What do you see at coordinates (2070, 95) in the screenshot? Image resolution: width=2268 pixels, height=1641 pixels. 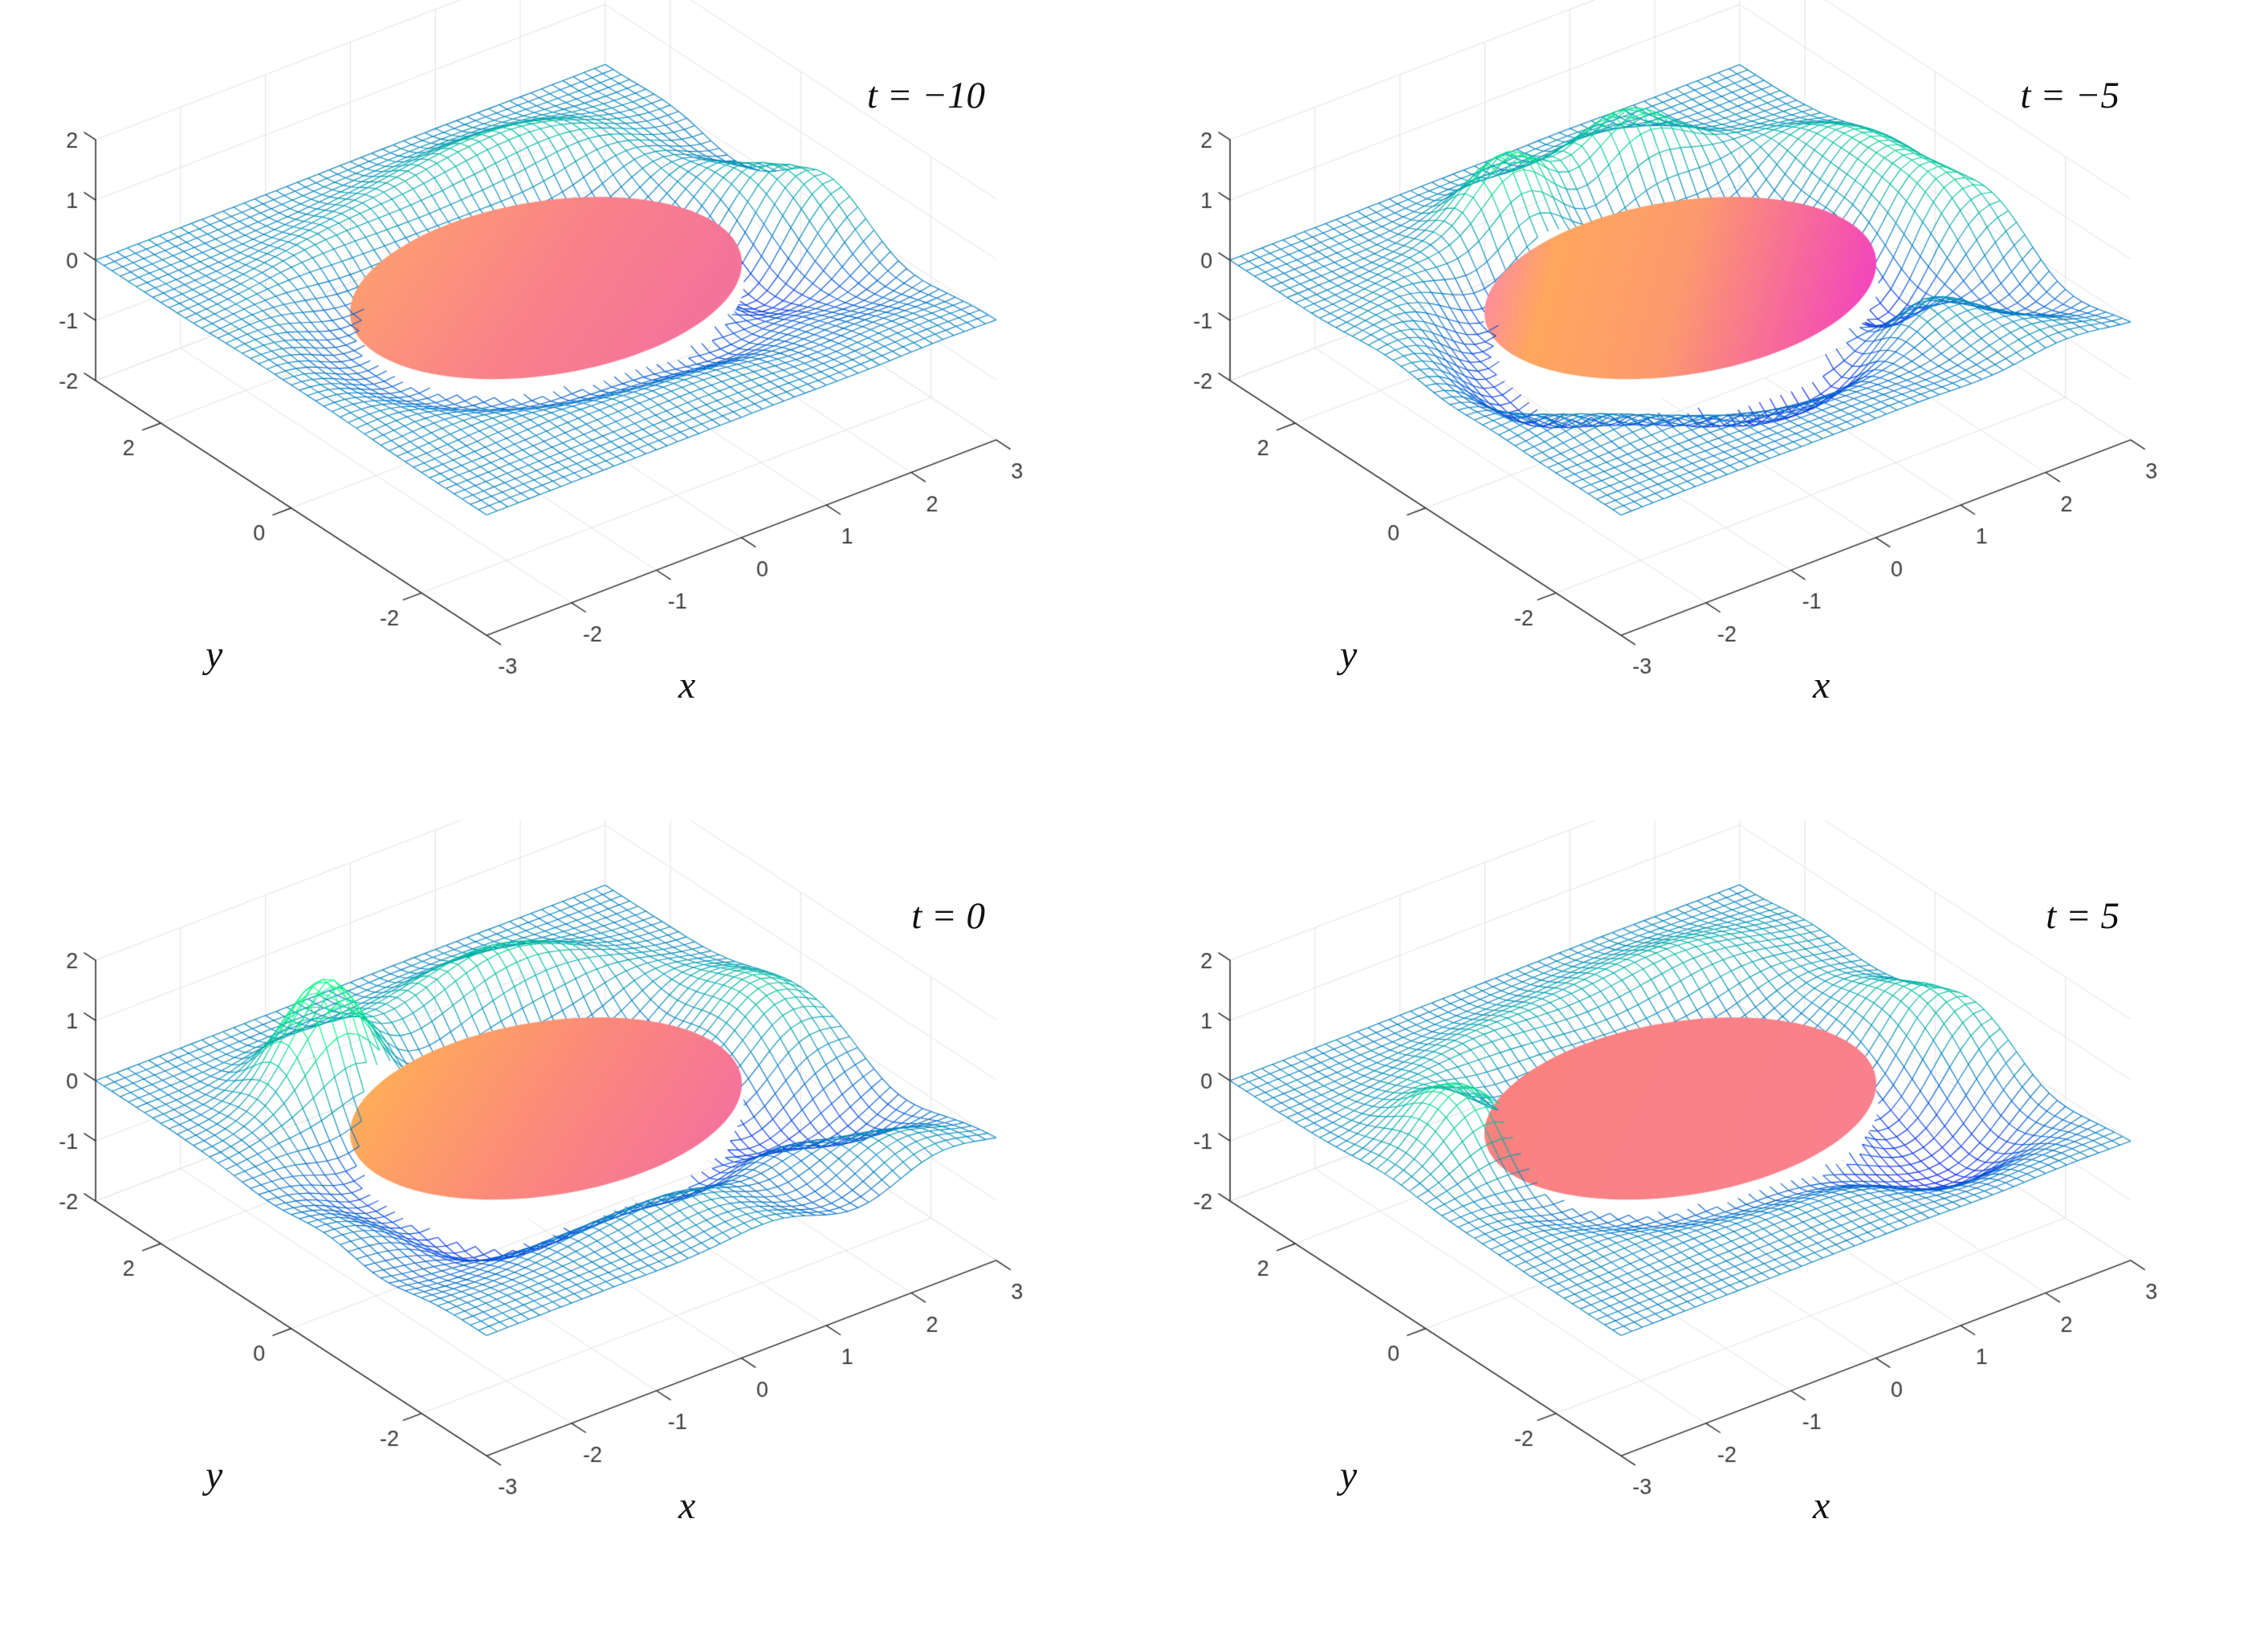 I see `plot-title: t = −5` at bounding box center [2070, 95].